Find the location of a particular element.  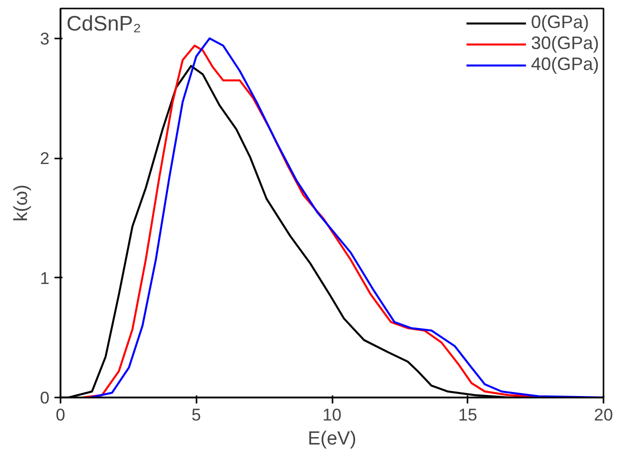

y-tick-label: 3 is located at coordinates (45, 38).